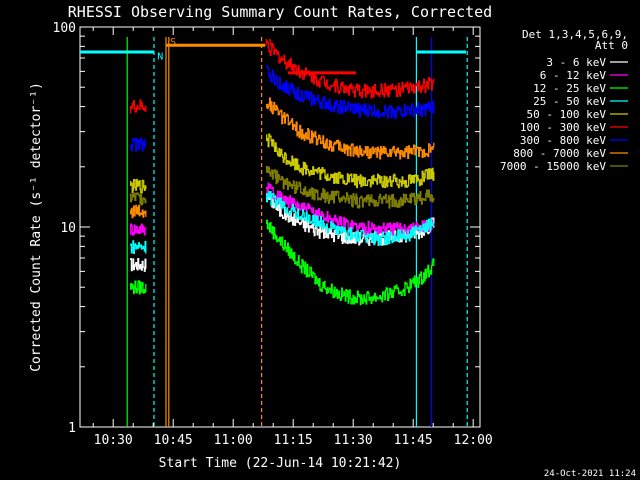 Image resolution: width=640 pixels, height=480 pixels. I want to click on series-800-7000-kev, so click(282, 158).